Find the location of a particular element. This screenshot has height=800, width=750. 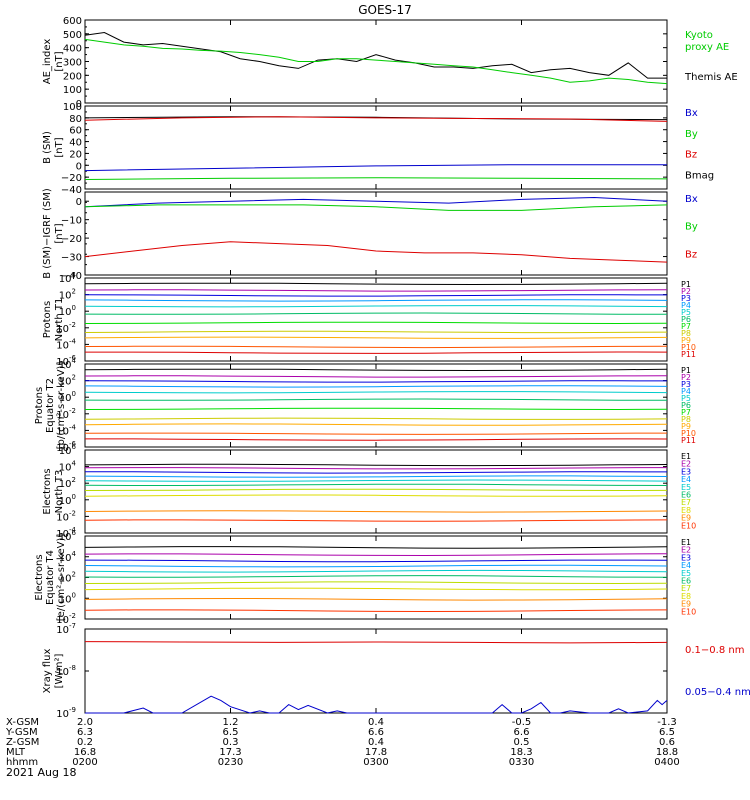

ephem-label: Z-GSM is located at coordinates (22, 742).